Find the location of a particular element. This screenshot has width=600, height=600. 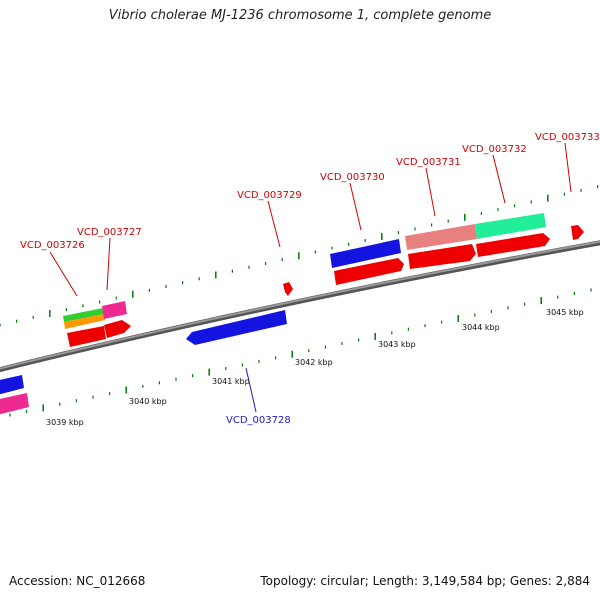

scale-label-3045: 3045 kbp is located at coordinates (565, 312).